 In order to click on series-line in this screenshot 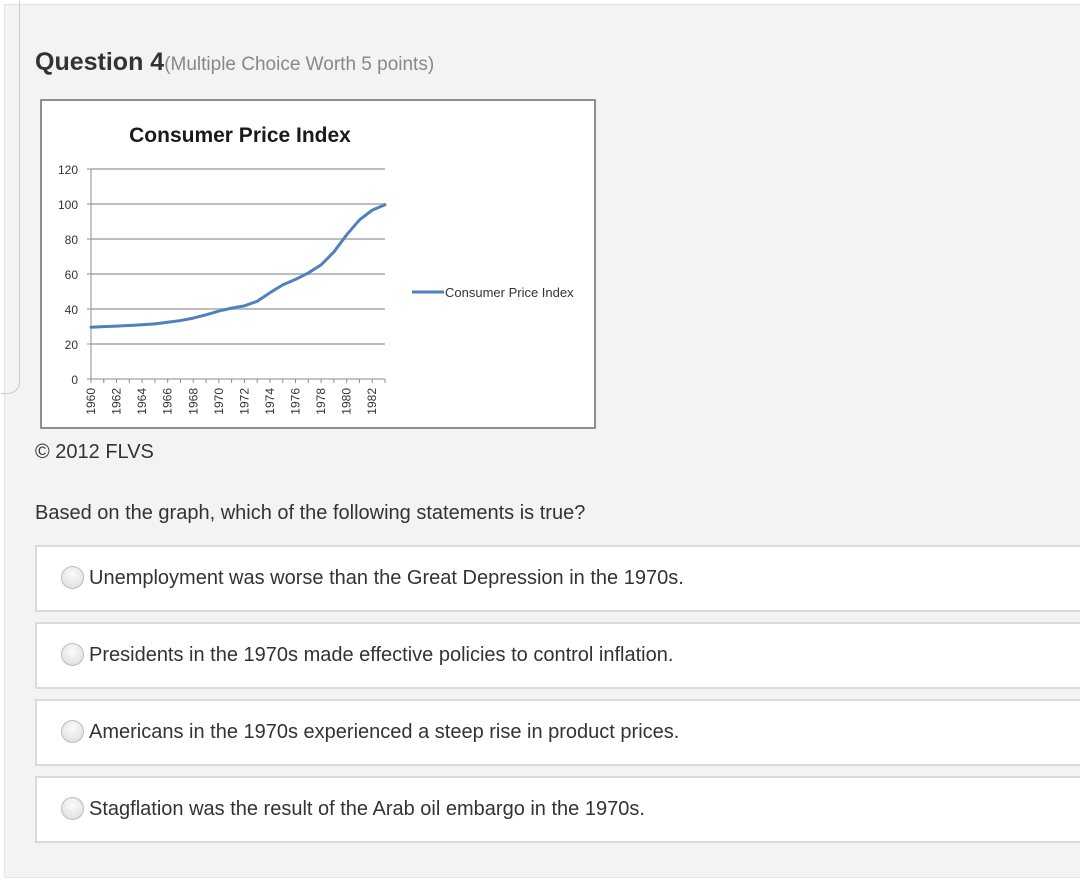, I will do `click(238, 266)`.